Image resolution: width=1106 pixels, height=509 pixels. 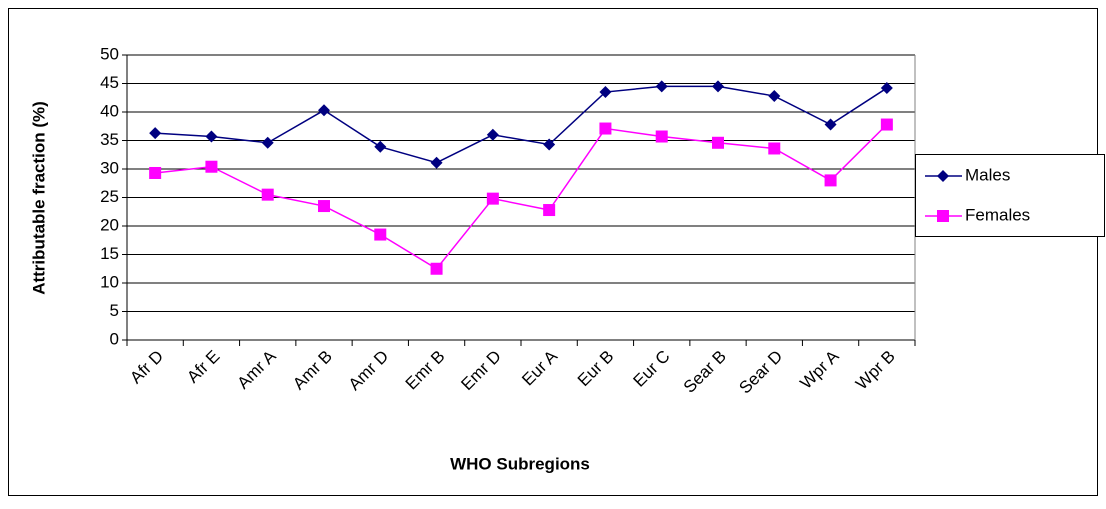 I want to click on y-tick-label: 20, so click(x=109, y=224).